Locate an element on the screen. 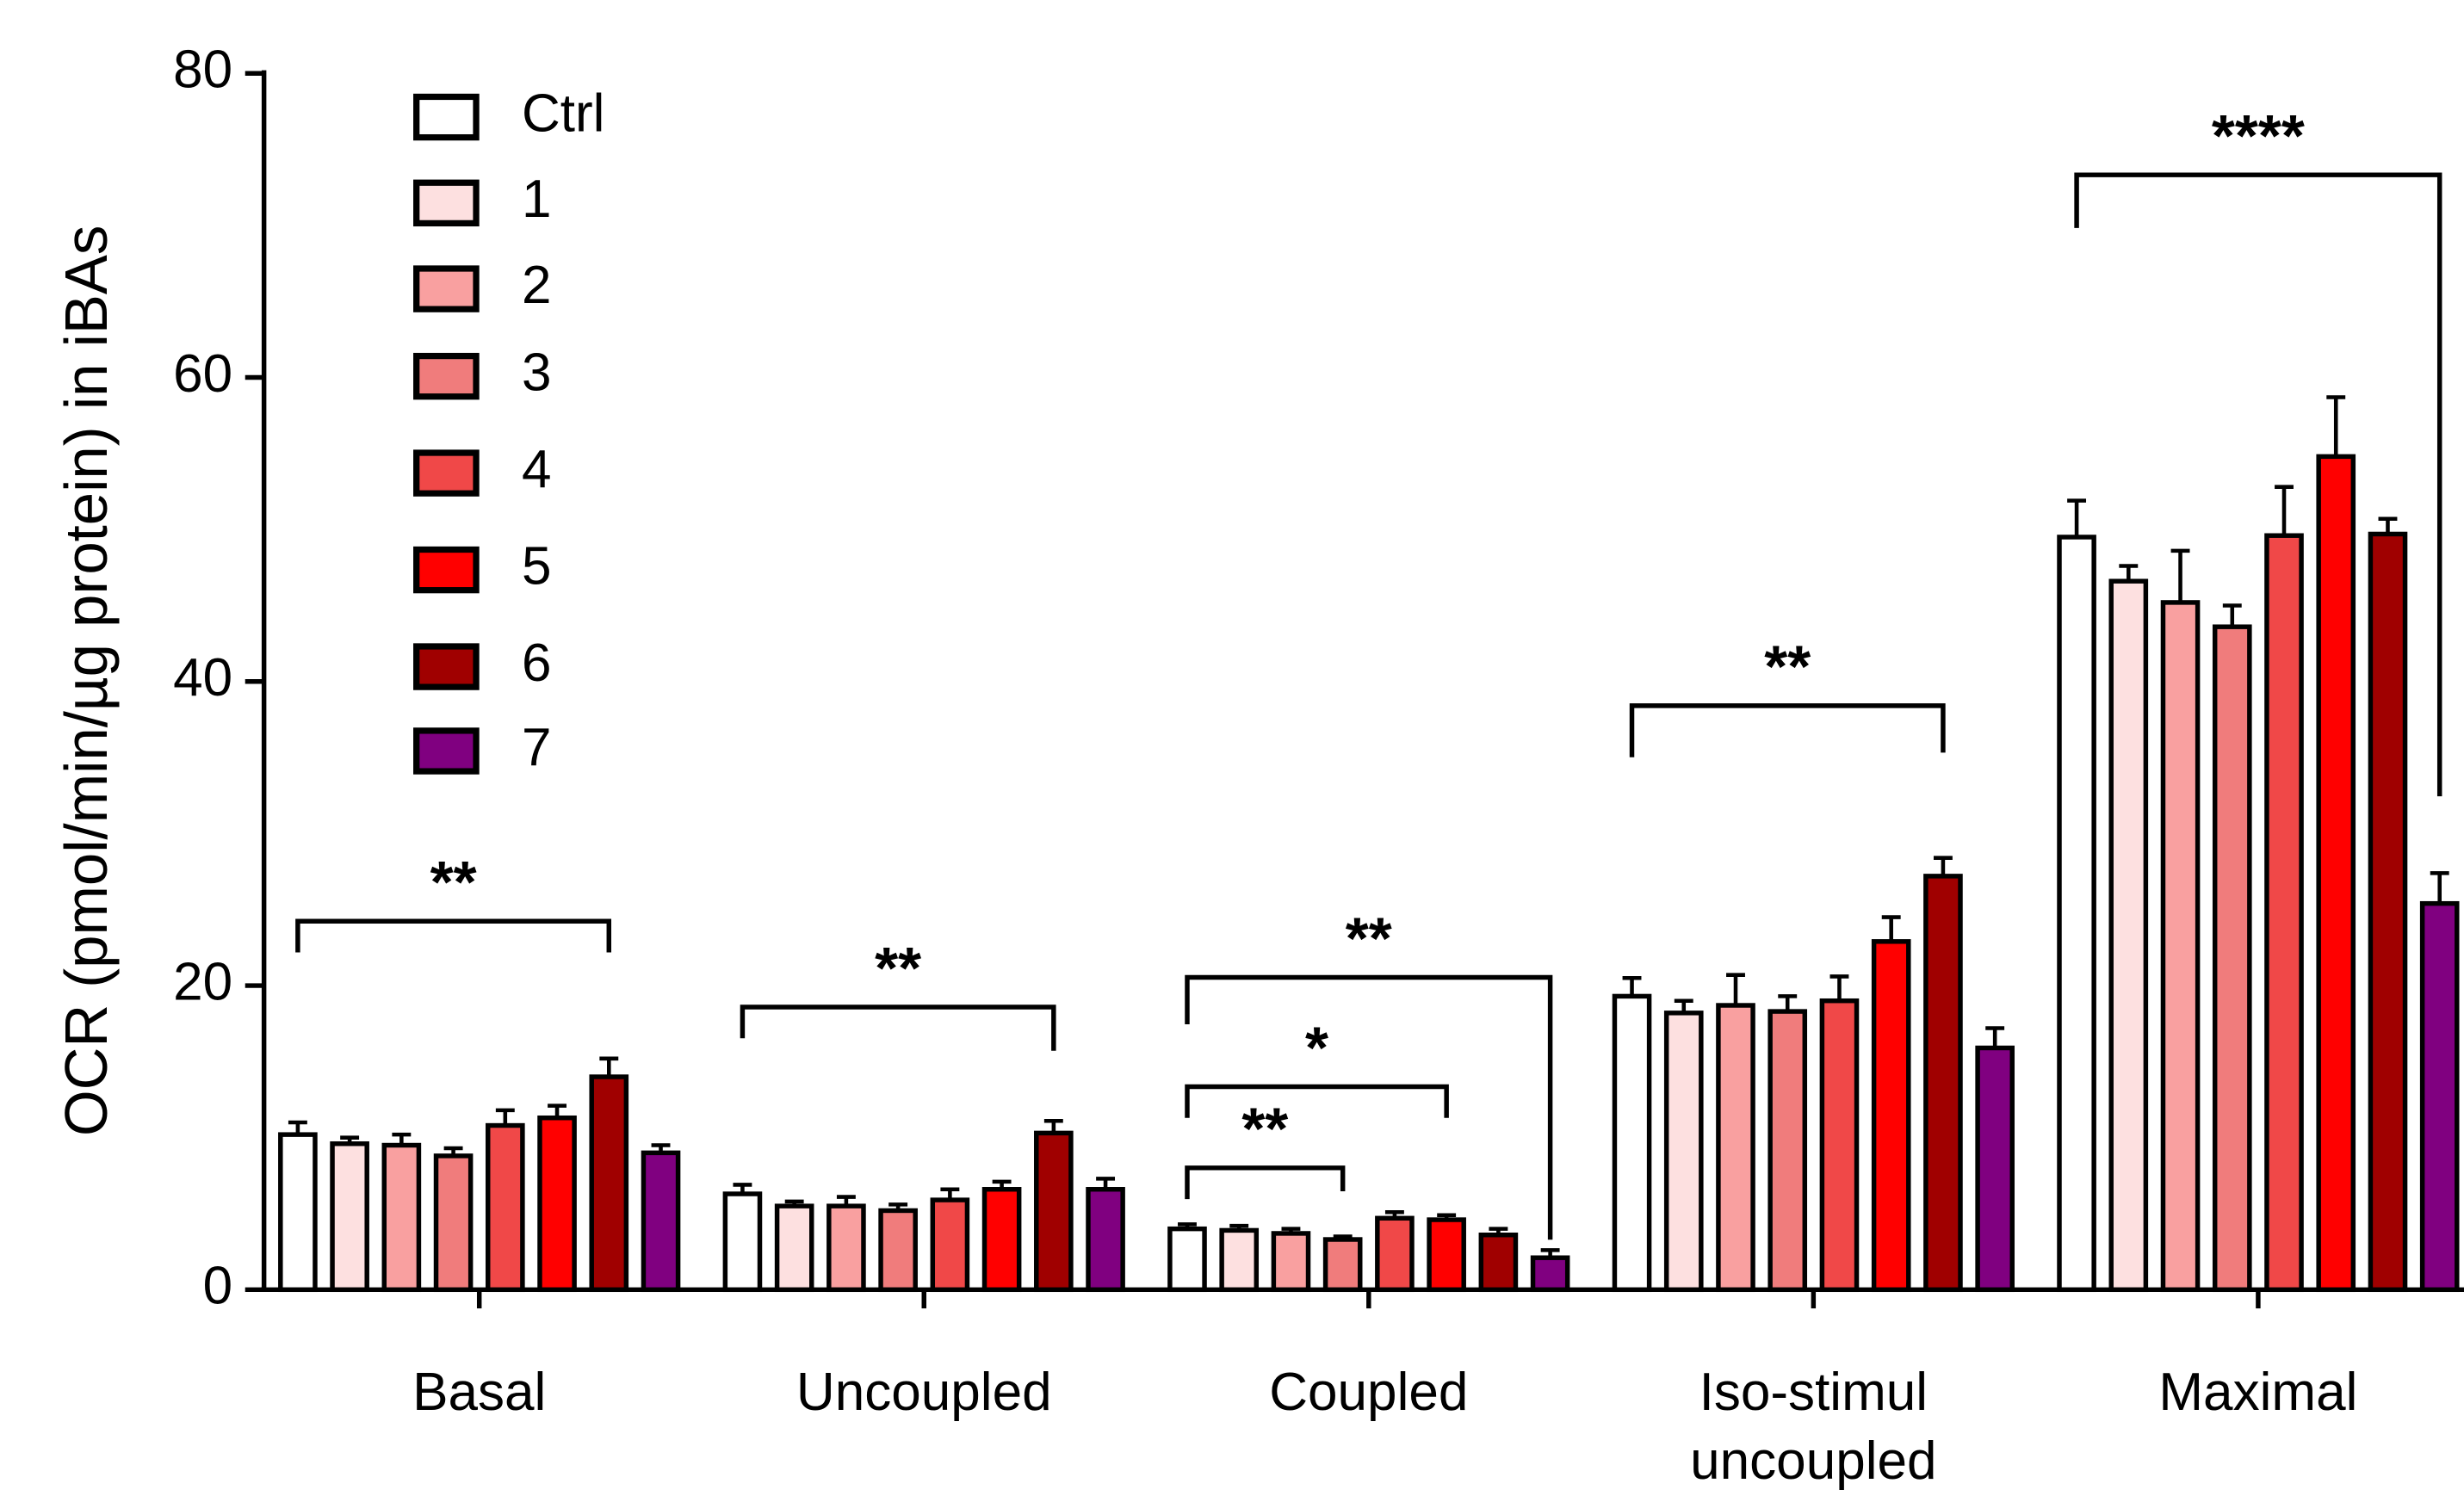  legend-label: 3 is located at coordinates (537, 373).